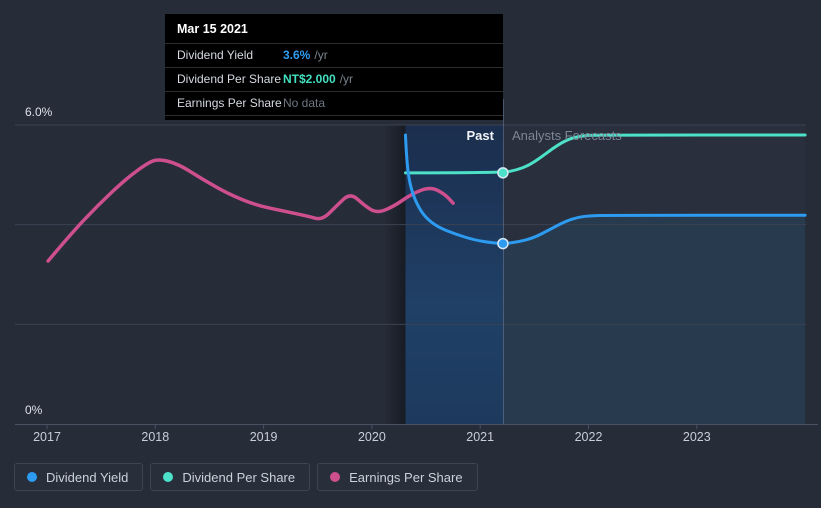 The image size is (821, 508). What do you see at coordinates (155, 437) in the screenshot?
I see `x-axis-label-2018: 2018` at bounding box center [155, 437].